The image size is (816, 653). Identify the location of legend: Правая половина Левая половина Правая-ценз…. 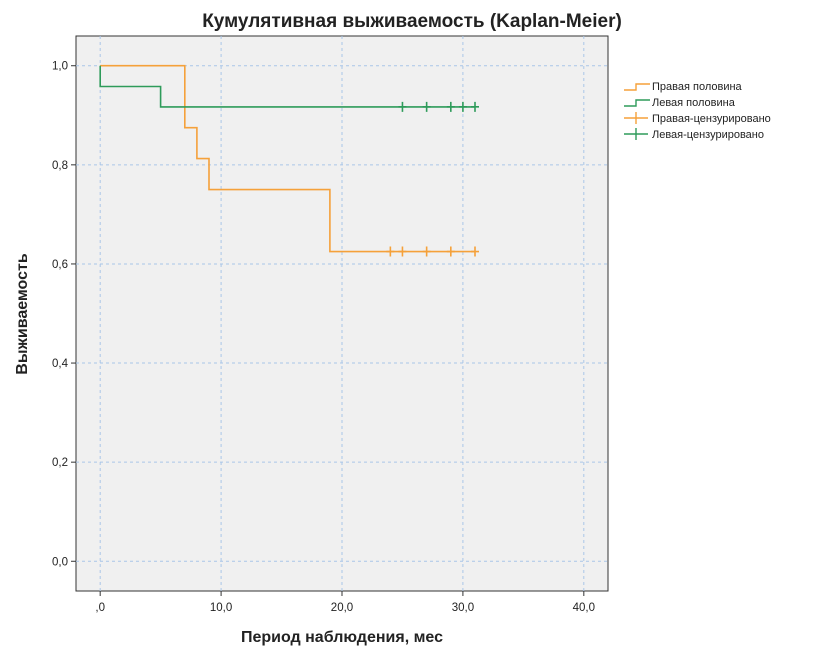
(697, 111).